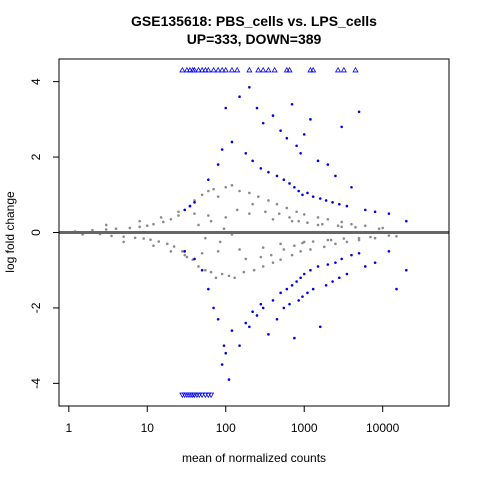  Describe the element at coordinates (226, 428) in the screenshot. I see `x-tick-label: 100` at that location.